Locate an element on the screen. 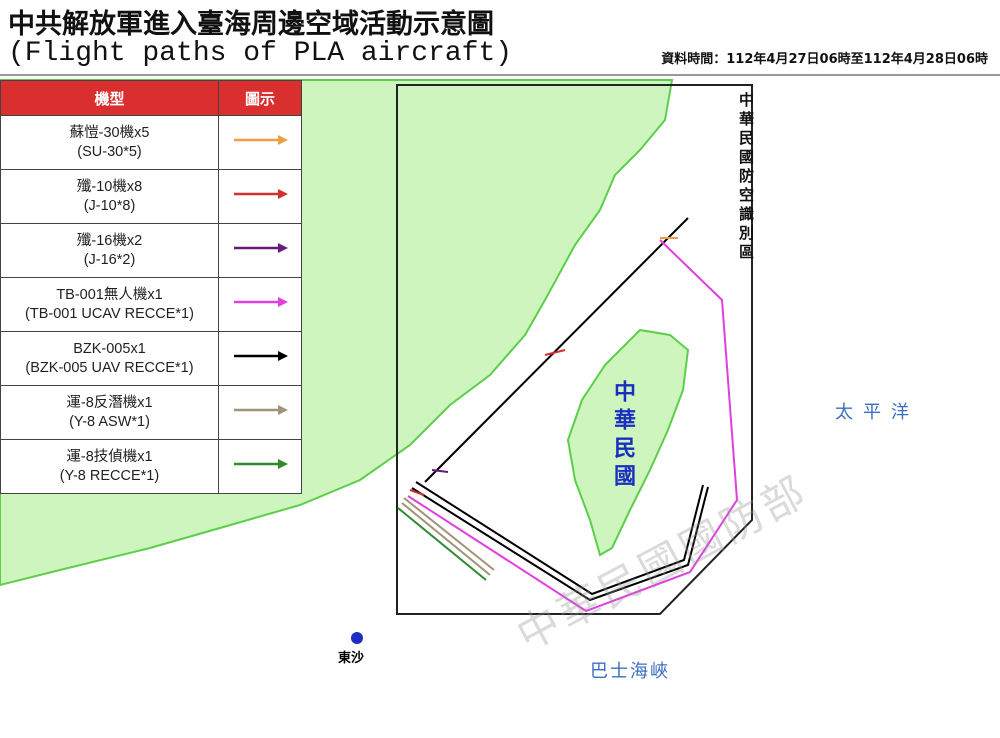 This screenshot has width=1000, height=738. aircraft-type: 運-8反潛機x1 (Y-8 ASW*1) is located at coordinates (109, 412).